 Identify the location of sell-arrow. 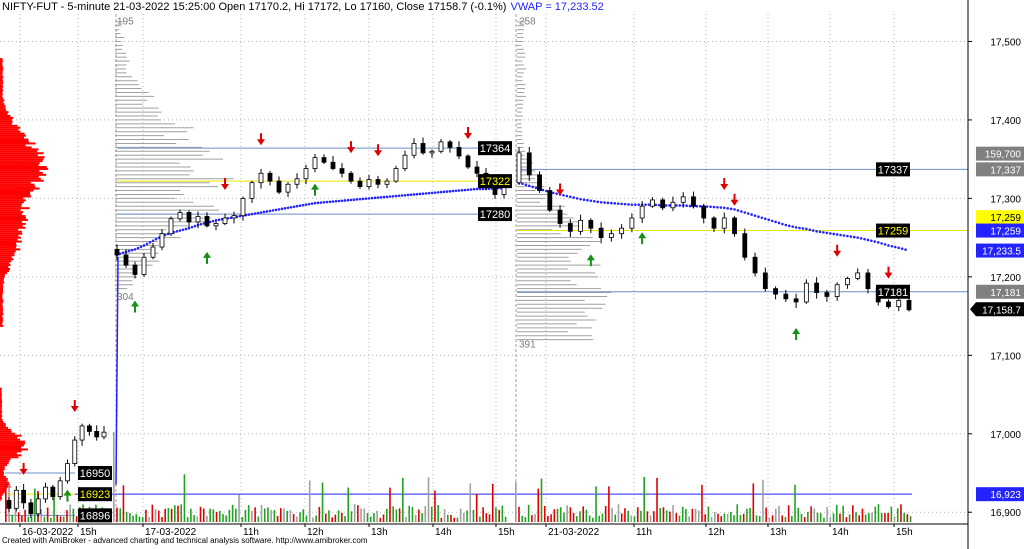
(724, 184).